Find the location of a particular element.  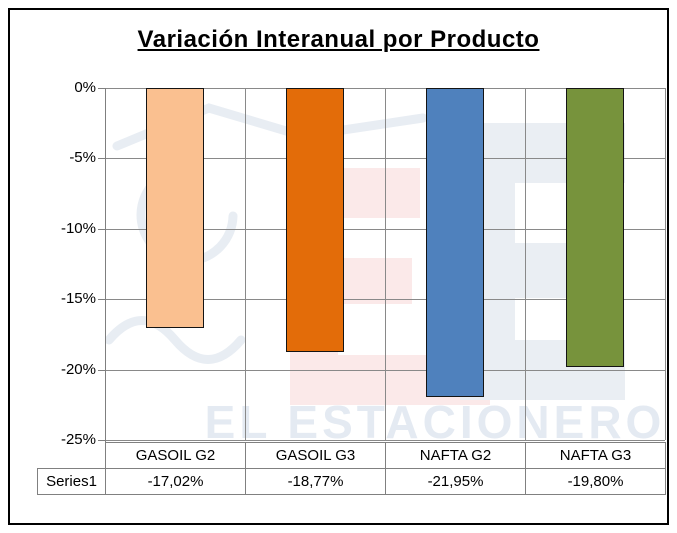

data-table-value-row: Series1 -17,02% -18,77% -21,95% -19,80% is located at coordinates (352, 481).